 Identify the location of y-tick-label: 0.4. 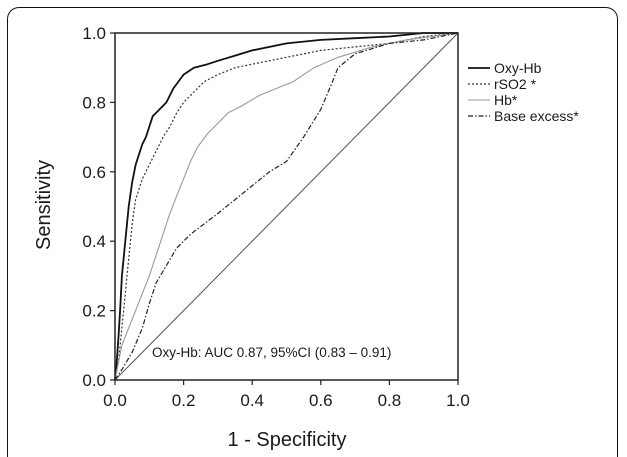
(94, 241).